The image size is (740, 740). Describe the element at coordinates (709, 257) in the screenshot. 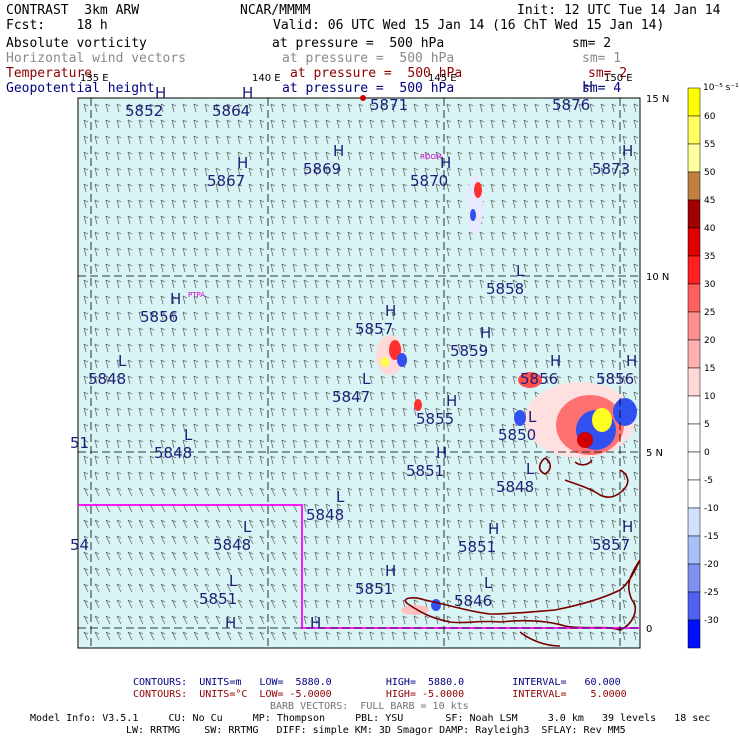

I see `colorbar-level: 35` at that location.